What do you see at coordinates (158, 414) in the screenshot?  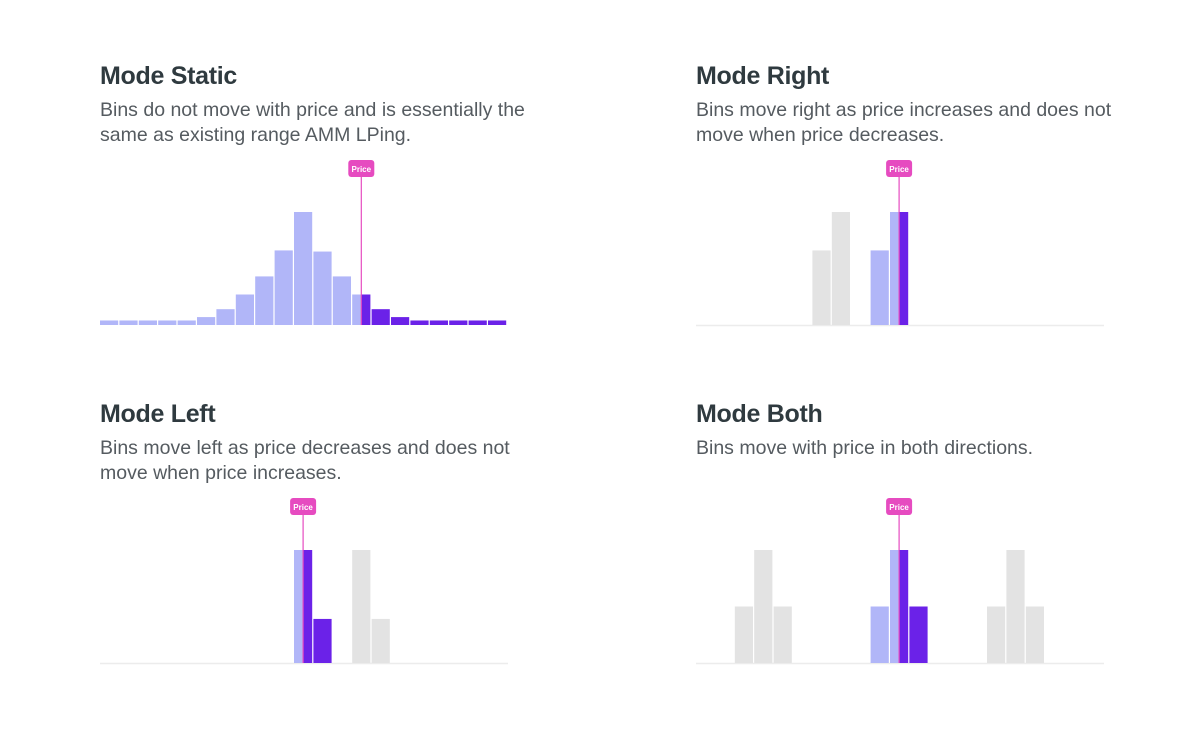 I see `panel-title: Mode Left` at bounding box center [158, 414].